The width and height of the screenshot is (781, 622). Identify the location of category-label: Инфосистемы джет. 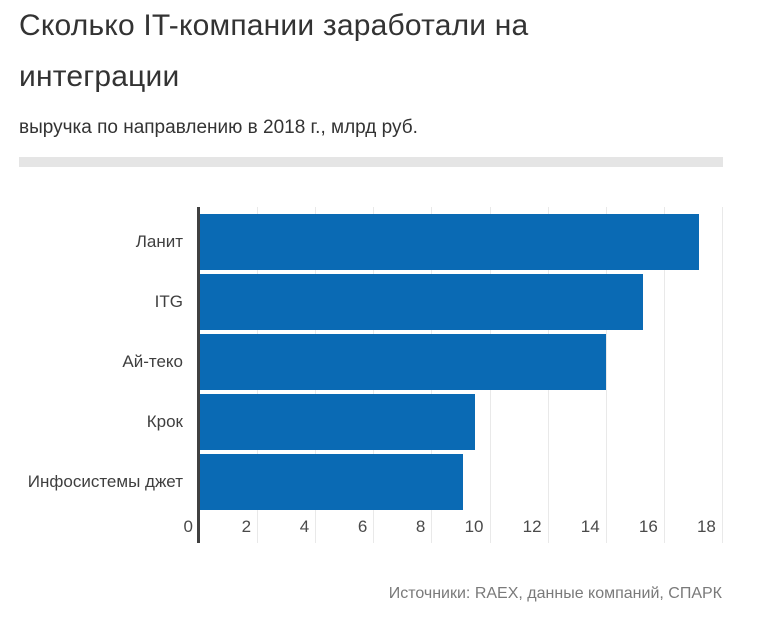
(105, 481).